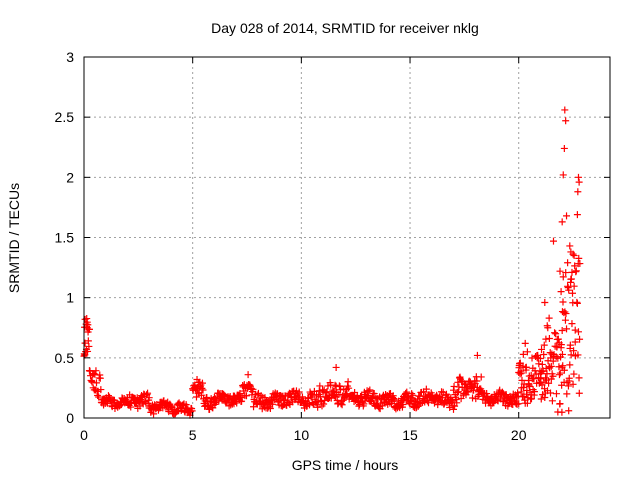  Describe the element at coordinates (70, 298) in the screenshot. I see `y-tick-label: 1` at that location.